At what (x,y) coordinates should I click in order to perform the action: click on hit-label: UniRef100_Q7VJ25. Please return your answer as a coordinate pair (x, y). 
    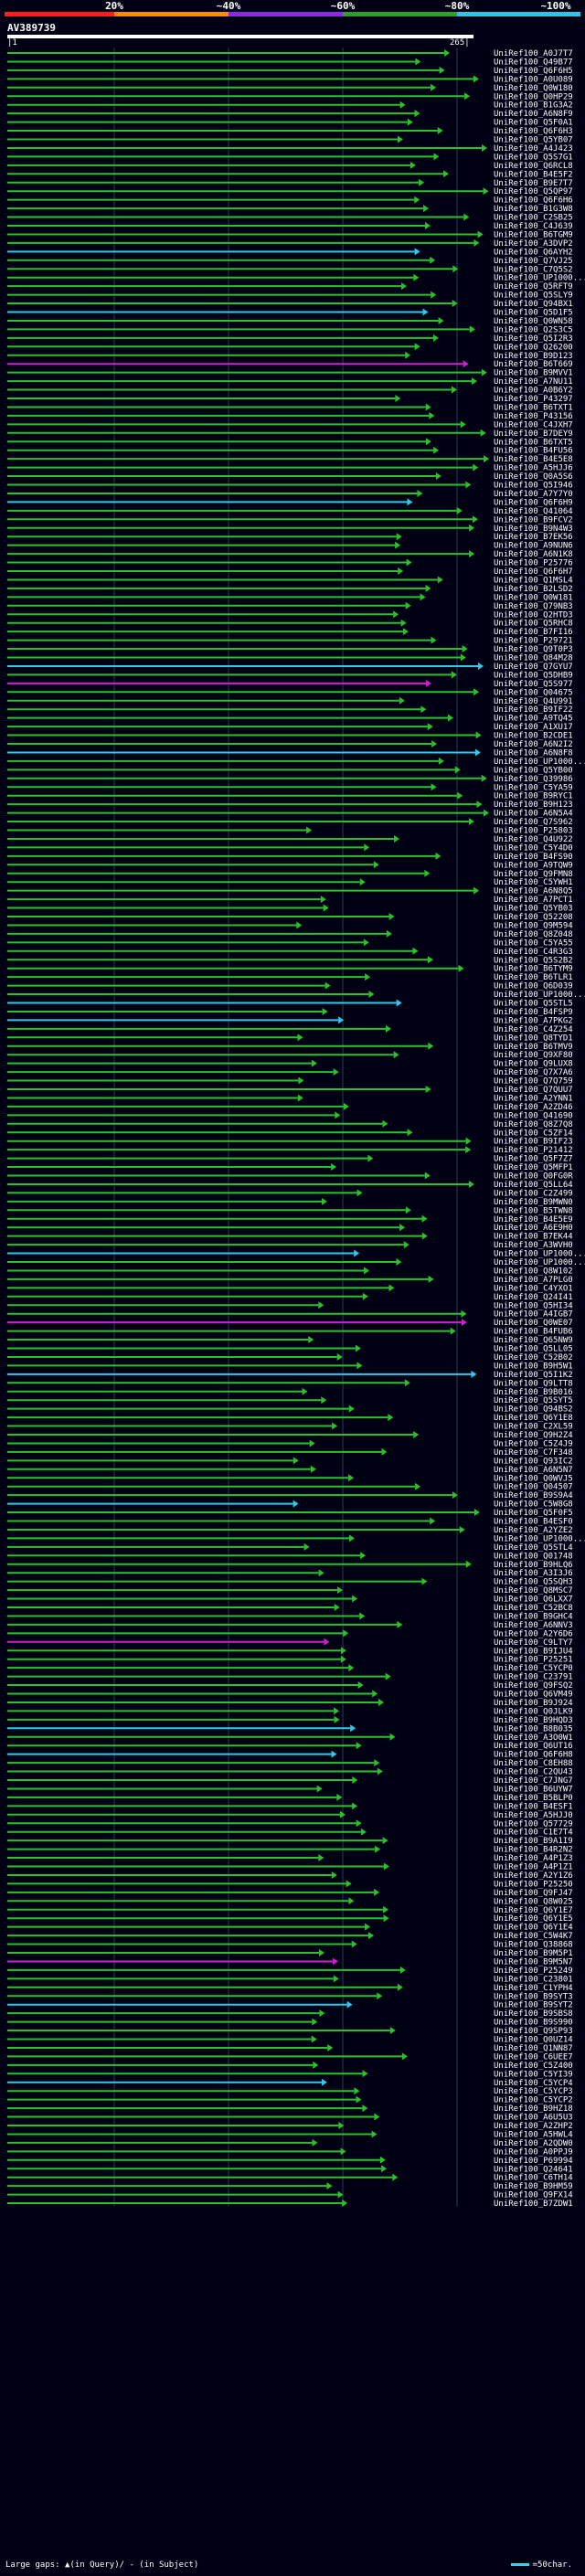
    Looking at the image, I should click on (534, 261).